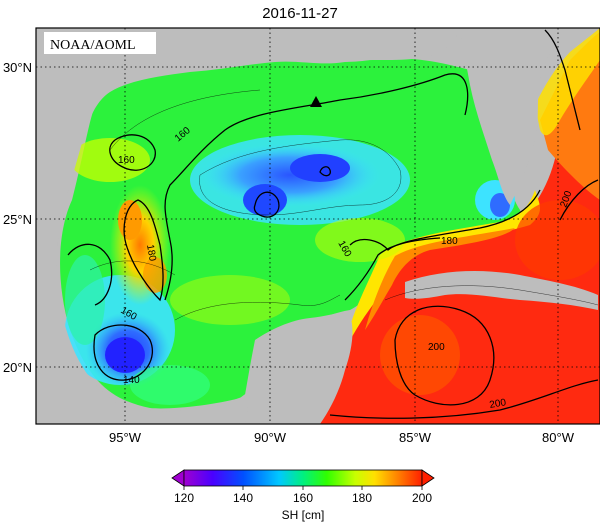 This screenshot has height=524, width=600. What do you see at coordinates (93, 45) in the screenshot?
I see `credit-text: NOAA/AOML` at bounding box center [93, 45].